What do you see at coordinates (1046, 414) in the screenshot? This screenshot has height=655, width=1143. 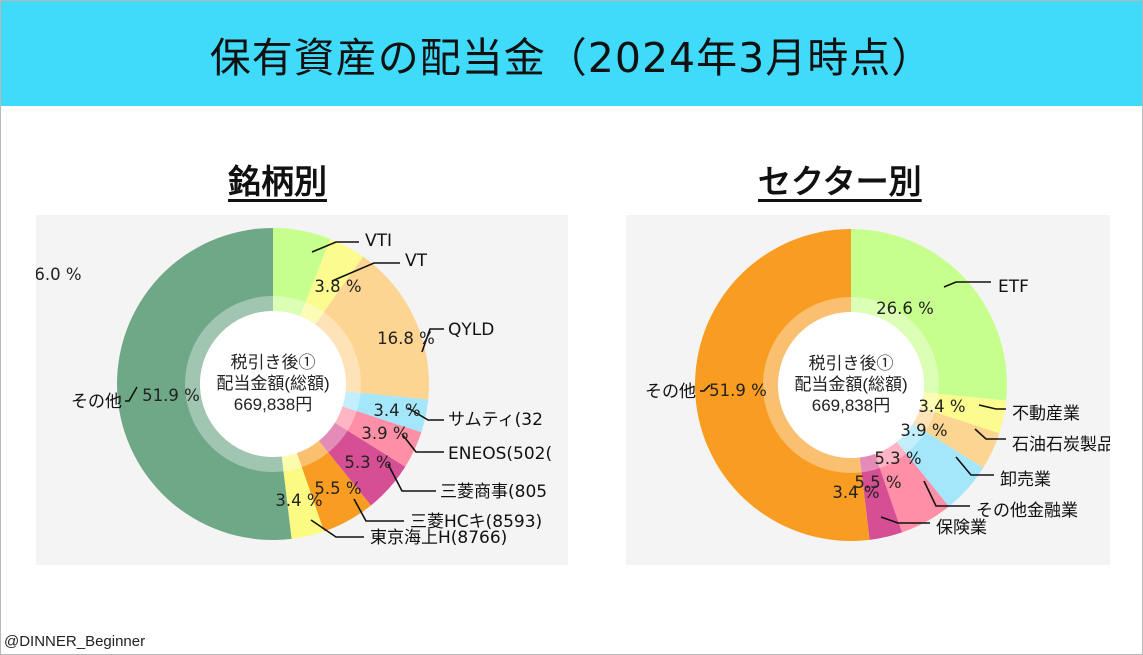 I see `slice-category-label: 不動産業` at bounding box center [1046, 414].